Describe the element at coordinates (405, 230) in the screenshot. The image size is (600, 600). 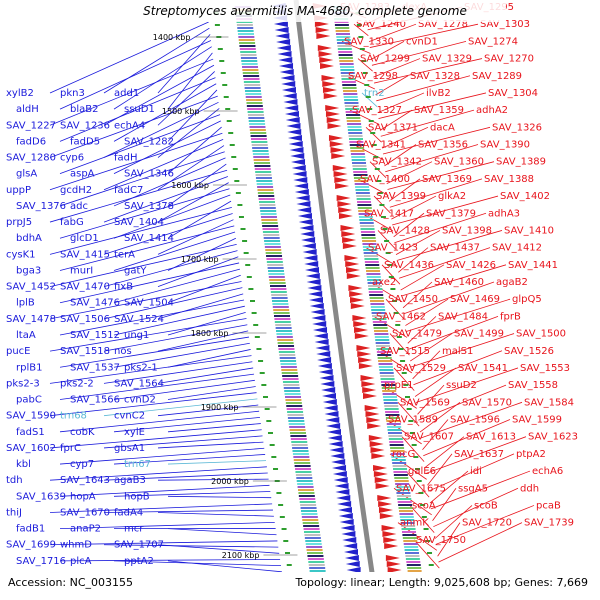
I see `gene-label: SAV_1428` at that location.